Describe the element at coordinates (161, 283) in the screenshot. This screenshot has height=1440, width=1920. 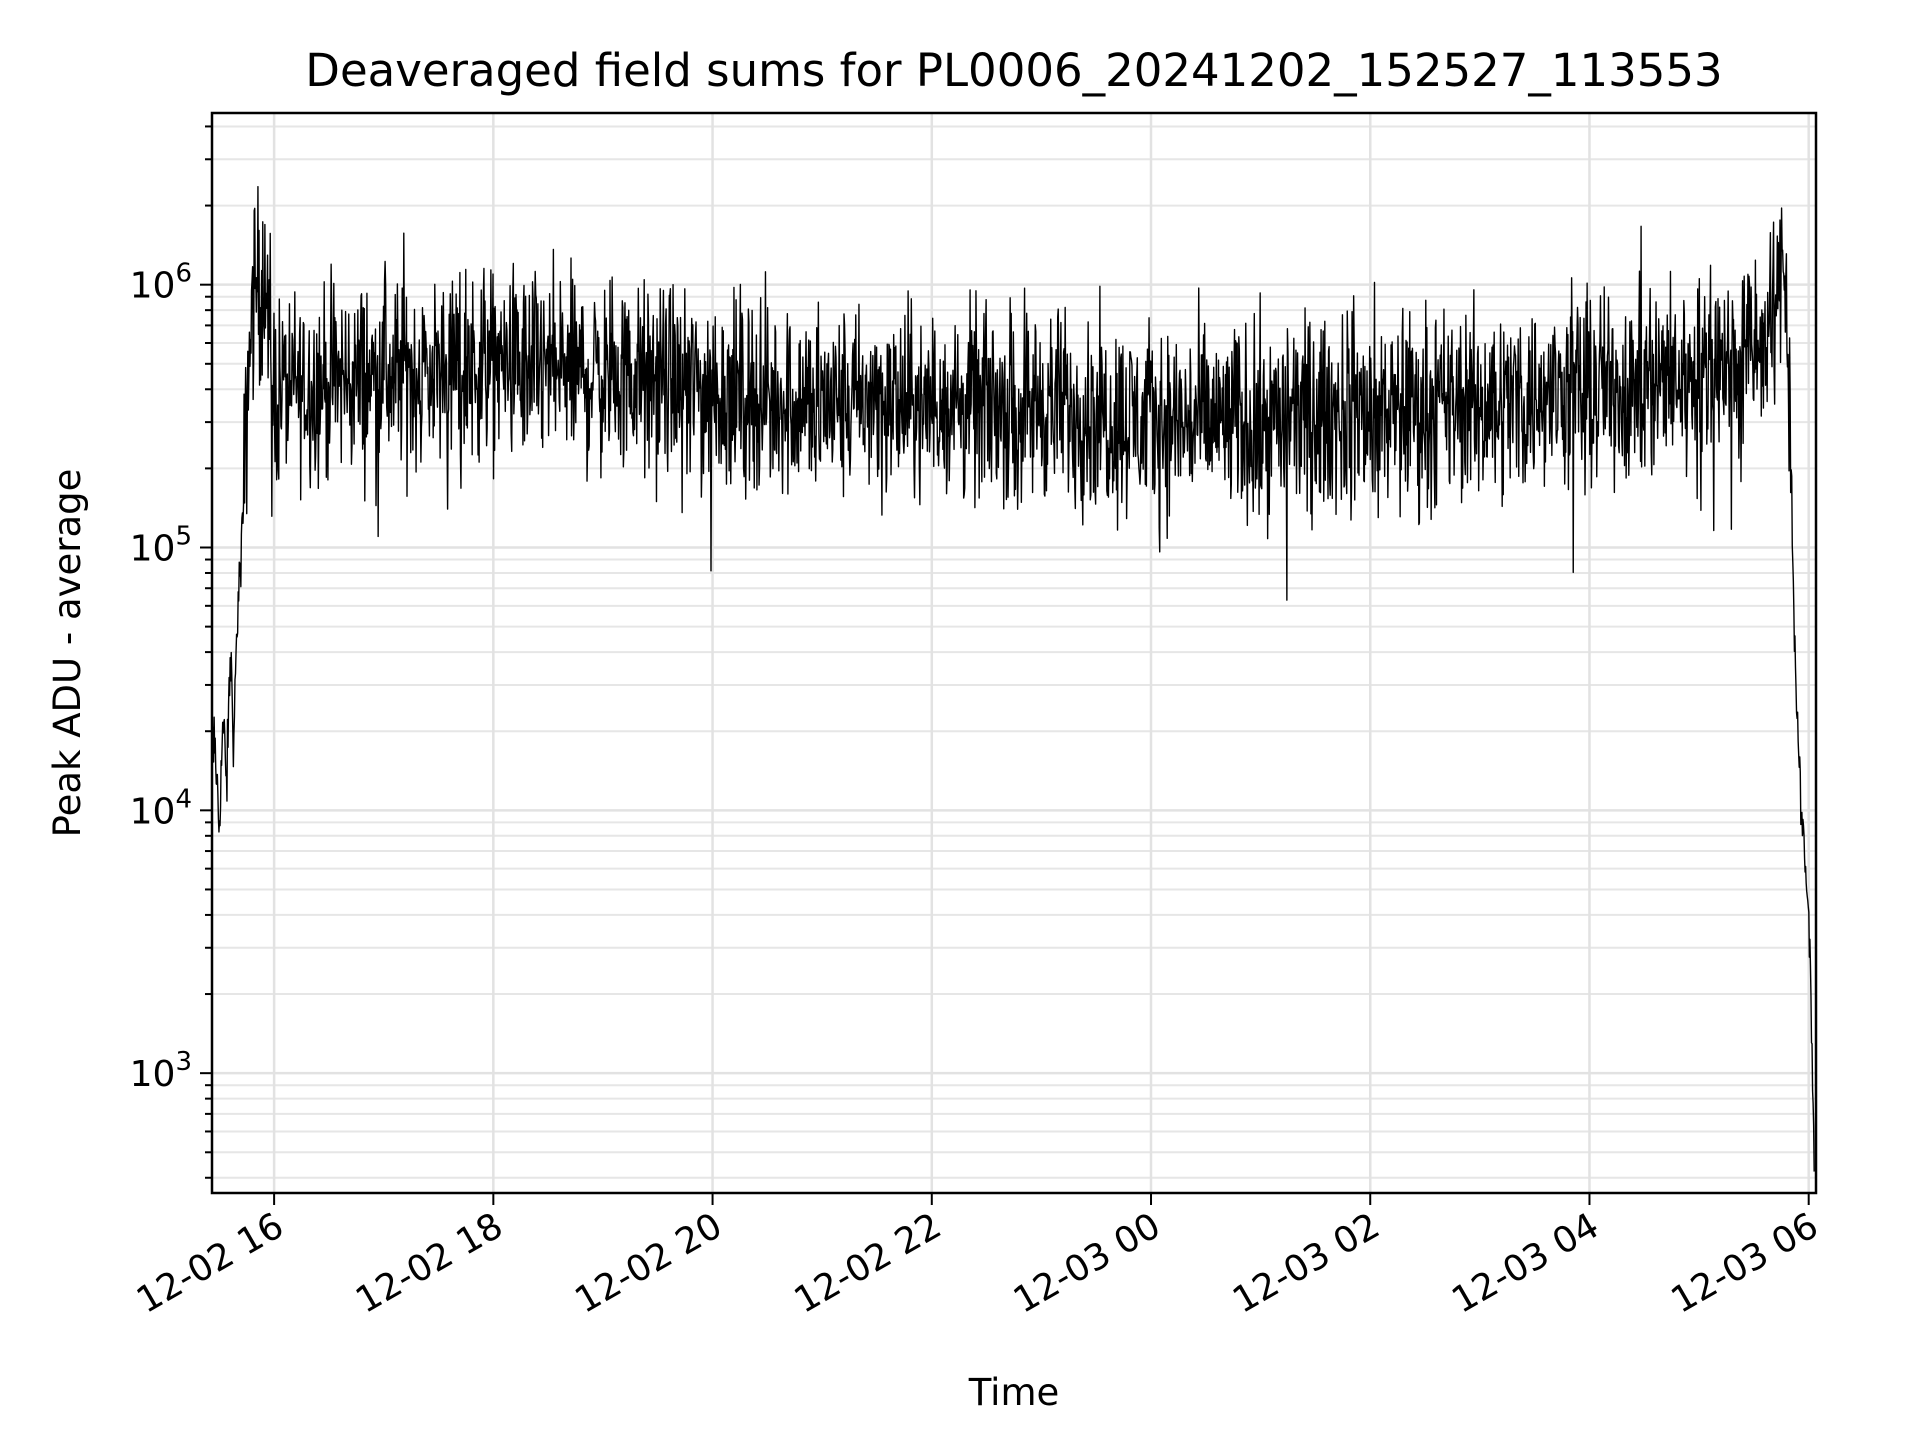
I see `y-tick-label: 10⁶` at that location.